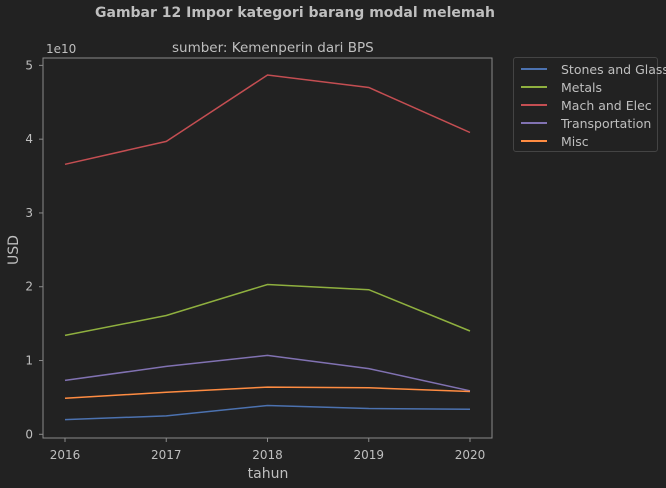 The width and height of the screenshot is (666, 488). Describe the element at coordinates (606, 105) in the screenshot. I see `legend-label: Mach and Elec` at that location.